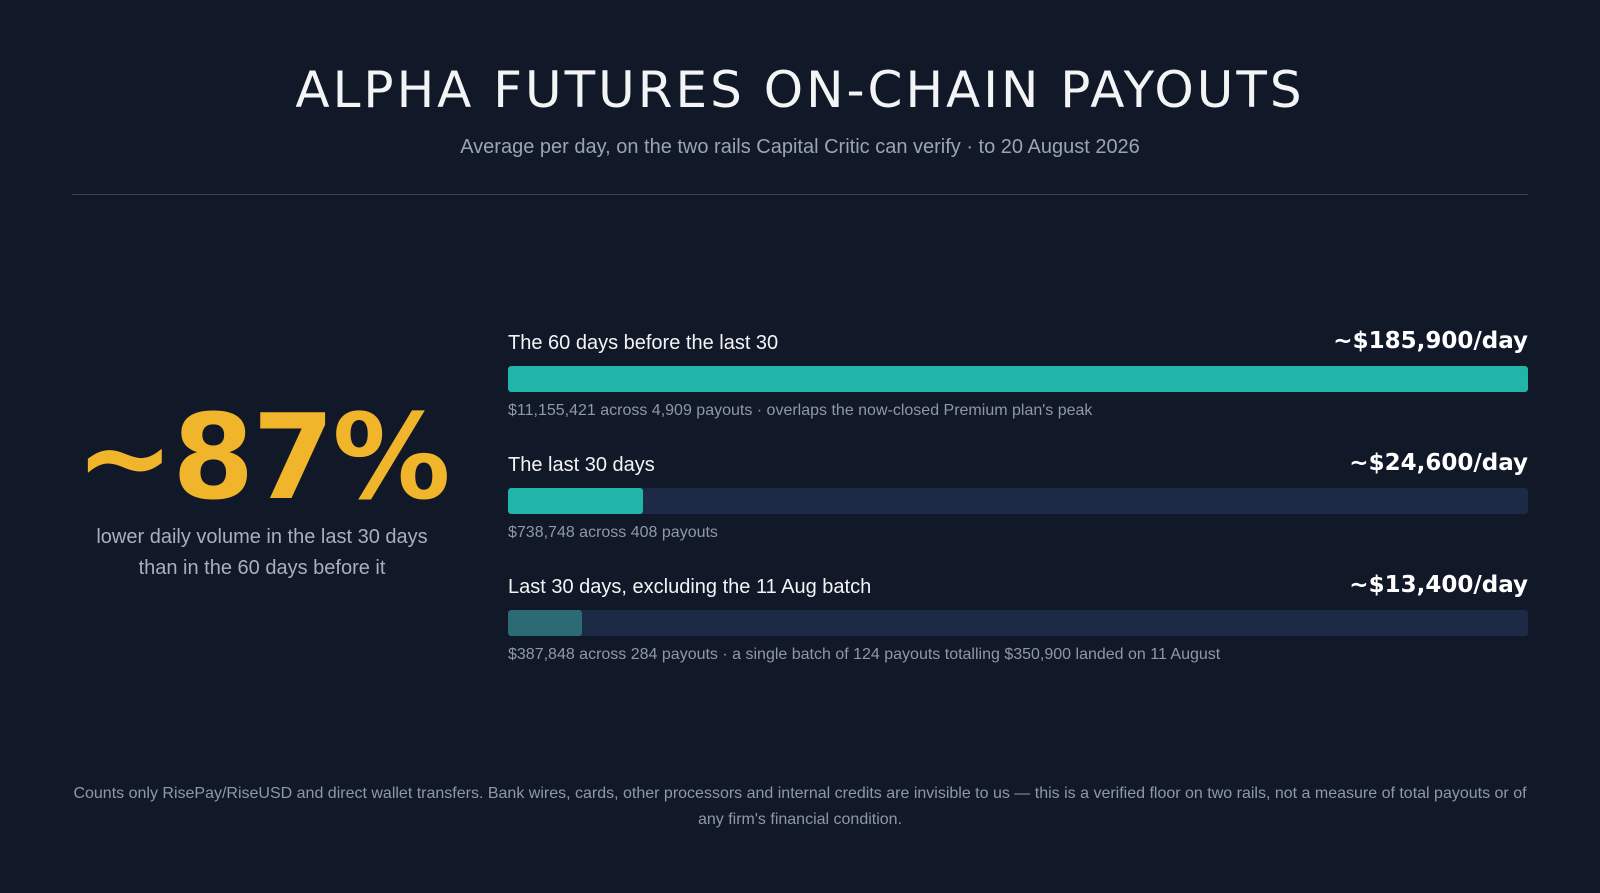 Image resolution: width=1600 pixels, height=893 pixels. Describe the element at coordinates (1438, 463) in the screenshot. I see `bar-value-label: ~$24,600/day` at that location.